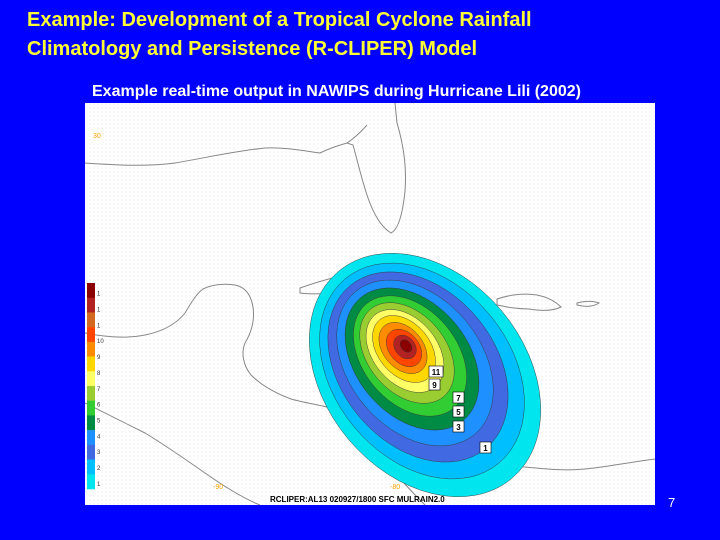 The width and height of the screenshot is (720, 540). I want to click on contour-label-3: 3, so click(458, 426).